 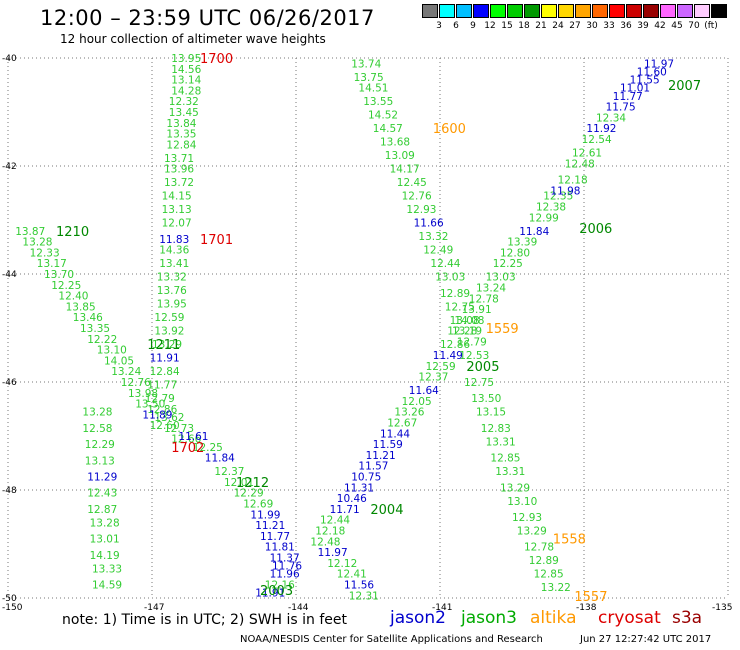 What do you see at coordinates (163, 345) in the screenshot?
I see `time-label: 1211` at bounding box center [163, 345].